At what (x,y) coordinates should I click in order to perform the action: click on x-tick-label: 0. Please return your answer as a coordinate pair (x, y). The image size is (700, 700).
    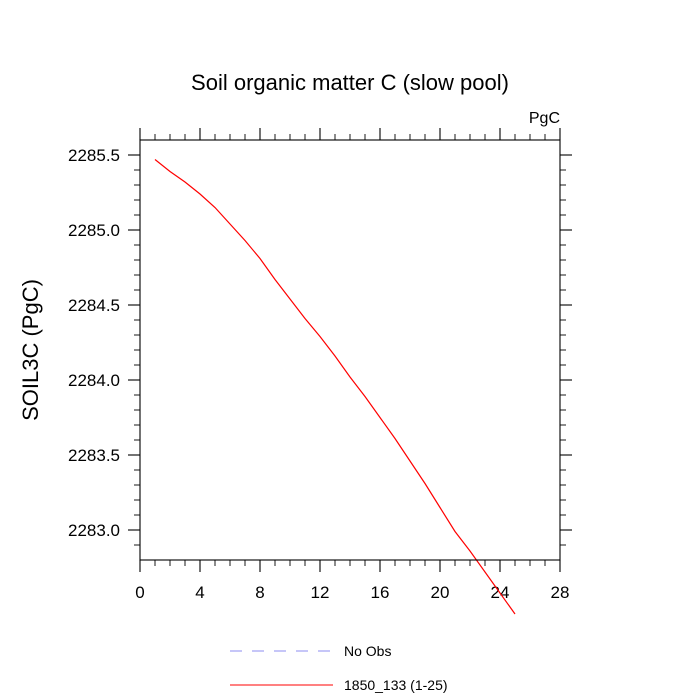
    Looking at the image, I should click on (139, 592).